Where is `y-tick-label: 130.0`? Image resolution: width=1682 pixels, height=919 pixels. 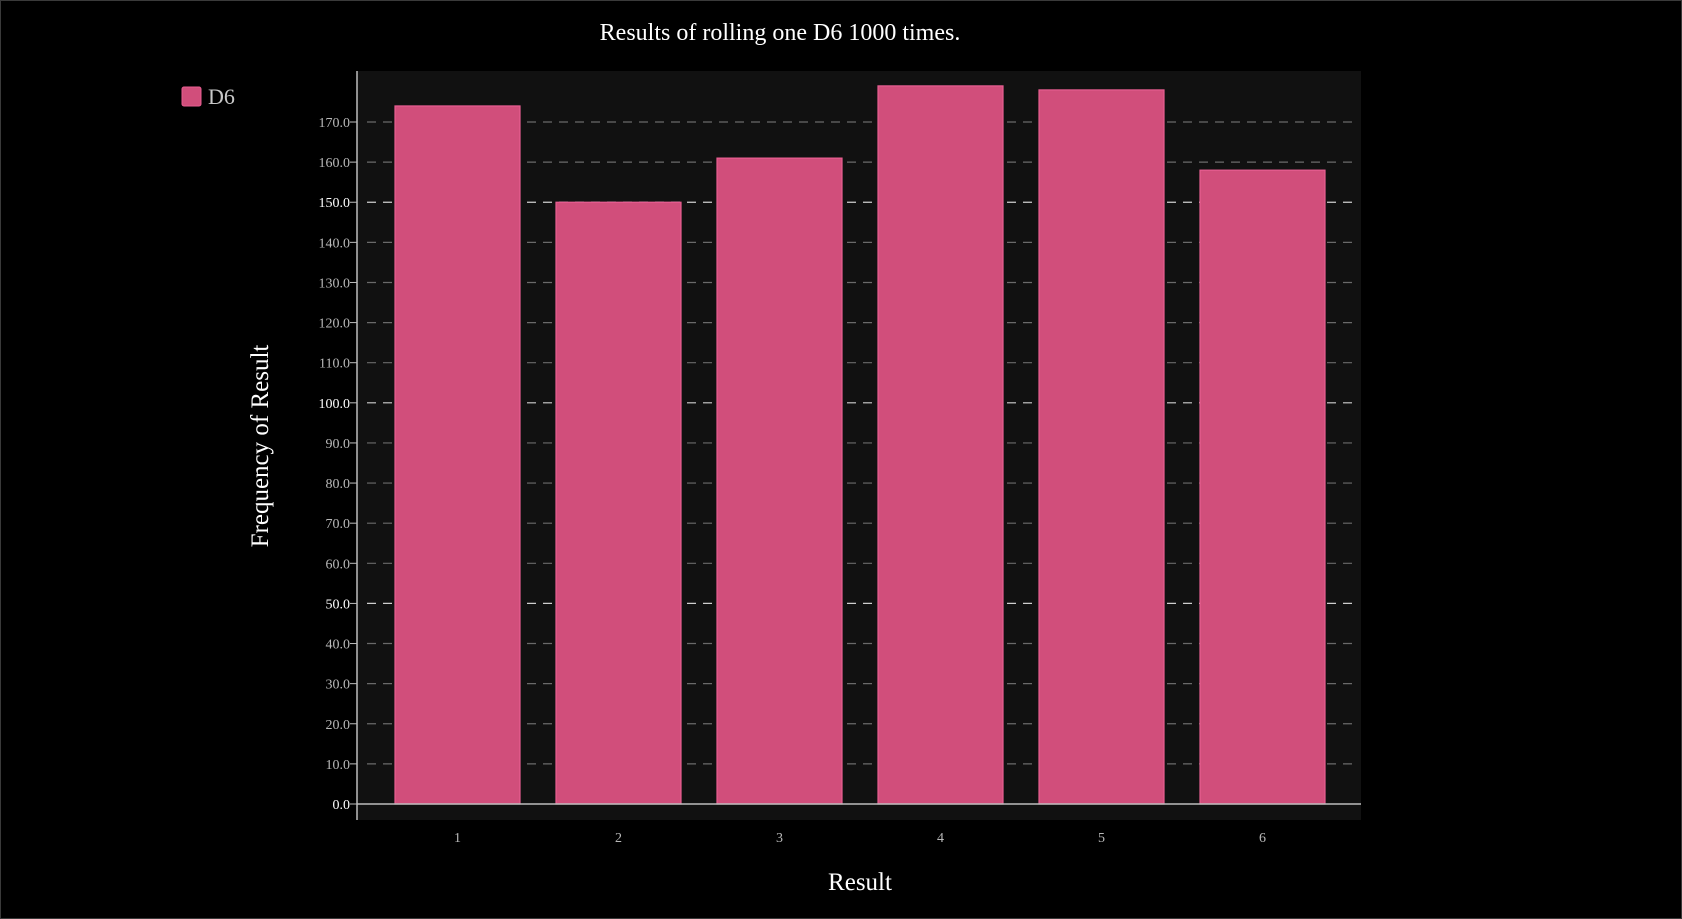
y-tick-label: 130.0 is located at coordinates (335, 283).